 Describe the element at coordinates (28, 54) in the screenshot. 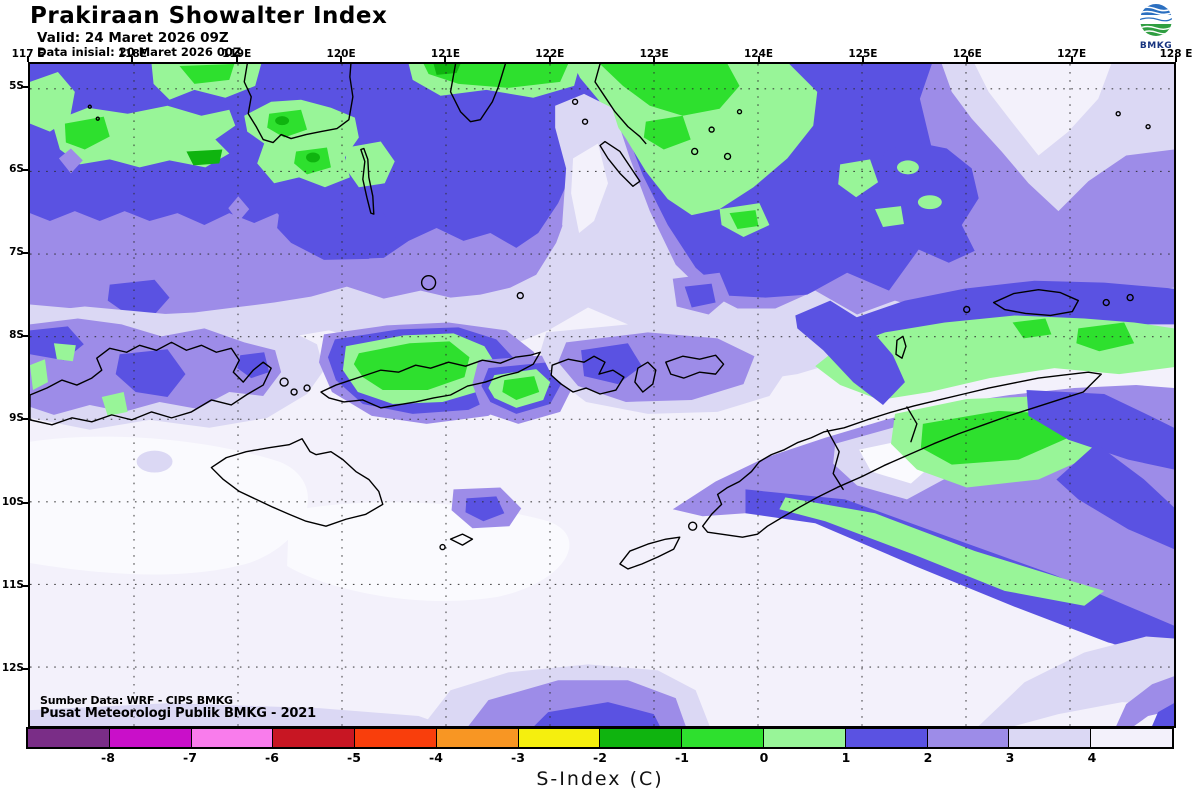

I see `lon-label-117E: 117 E` at that location.